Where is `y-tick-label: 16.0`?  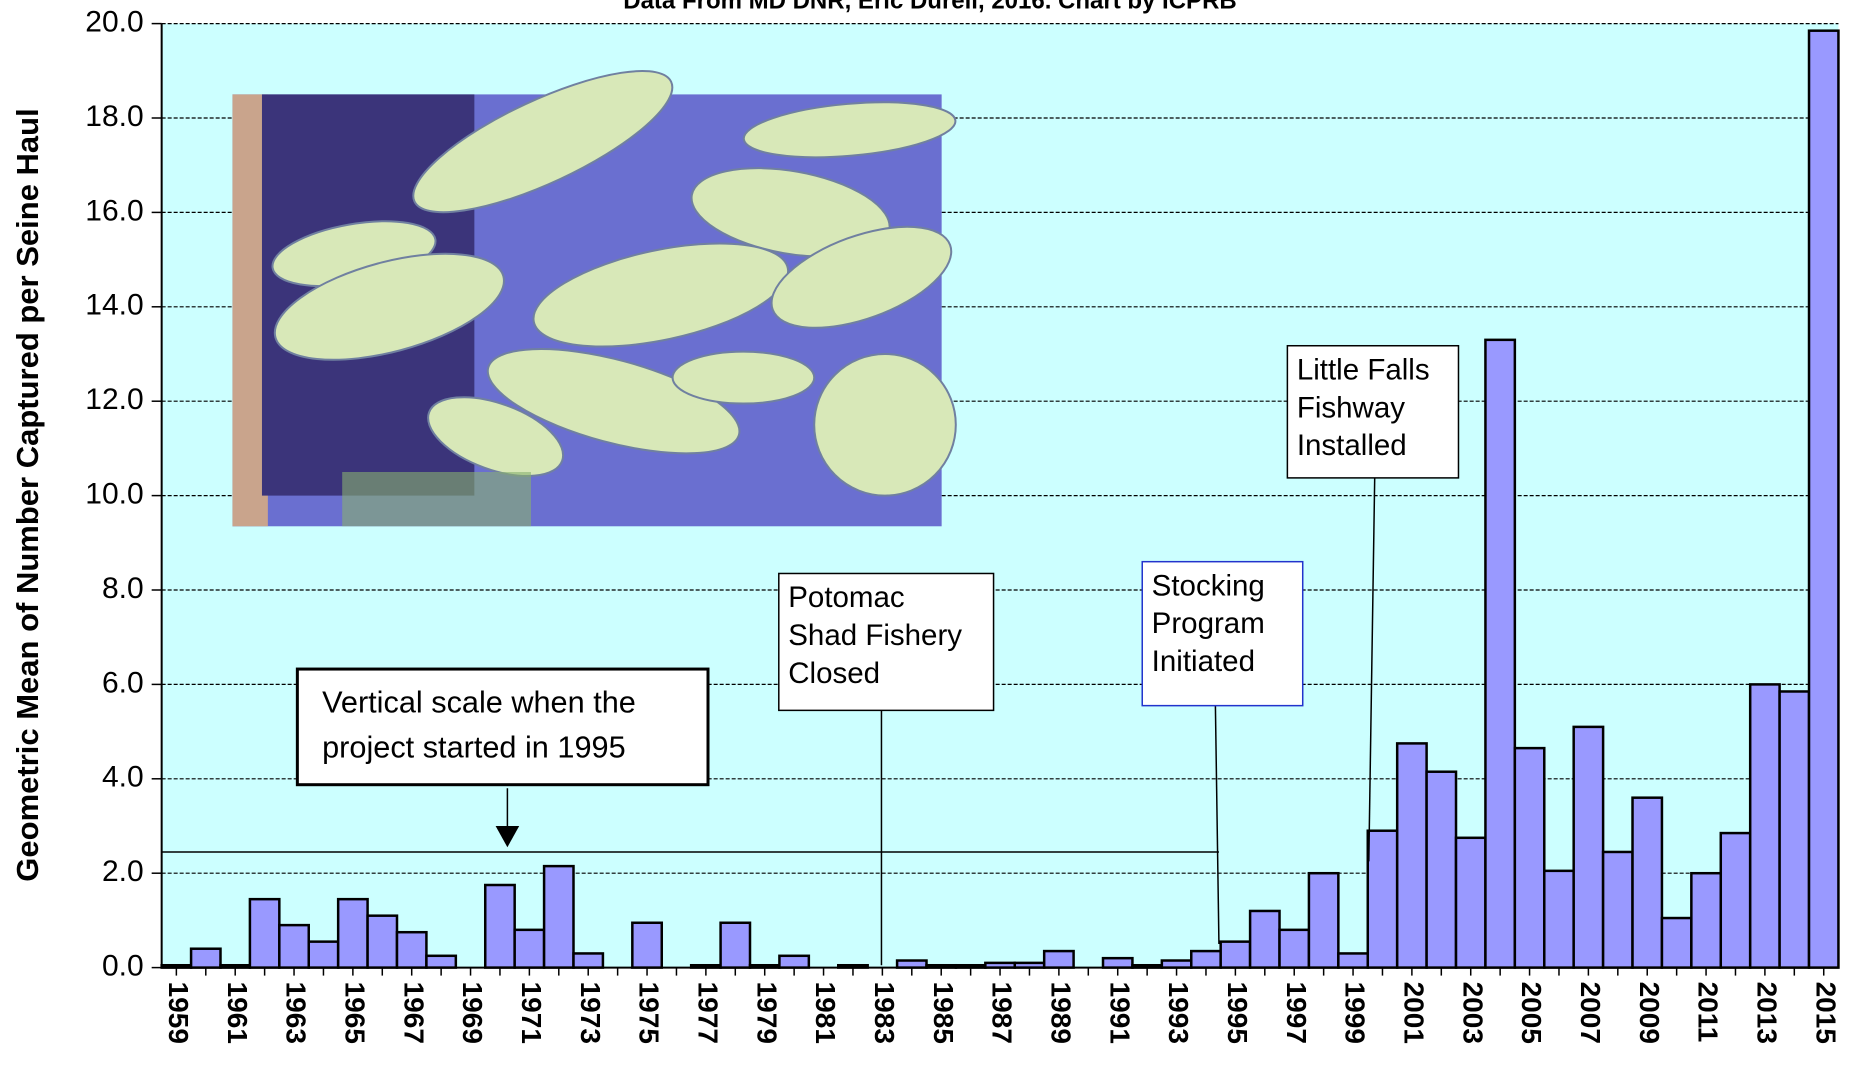 y-tick-label: 16.0 is located at coordinates (114, 210).